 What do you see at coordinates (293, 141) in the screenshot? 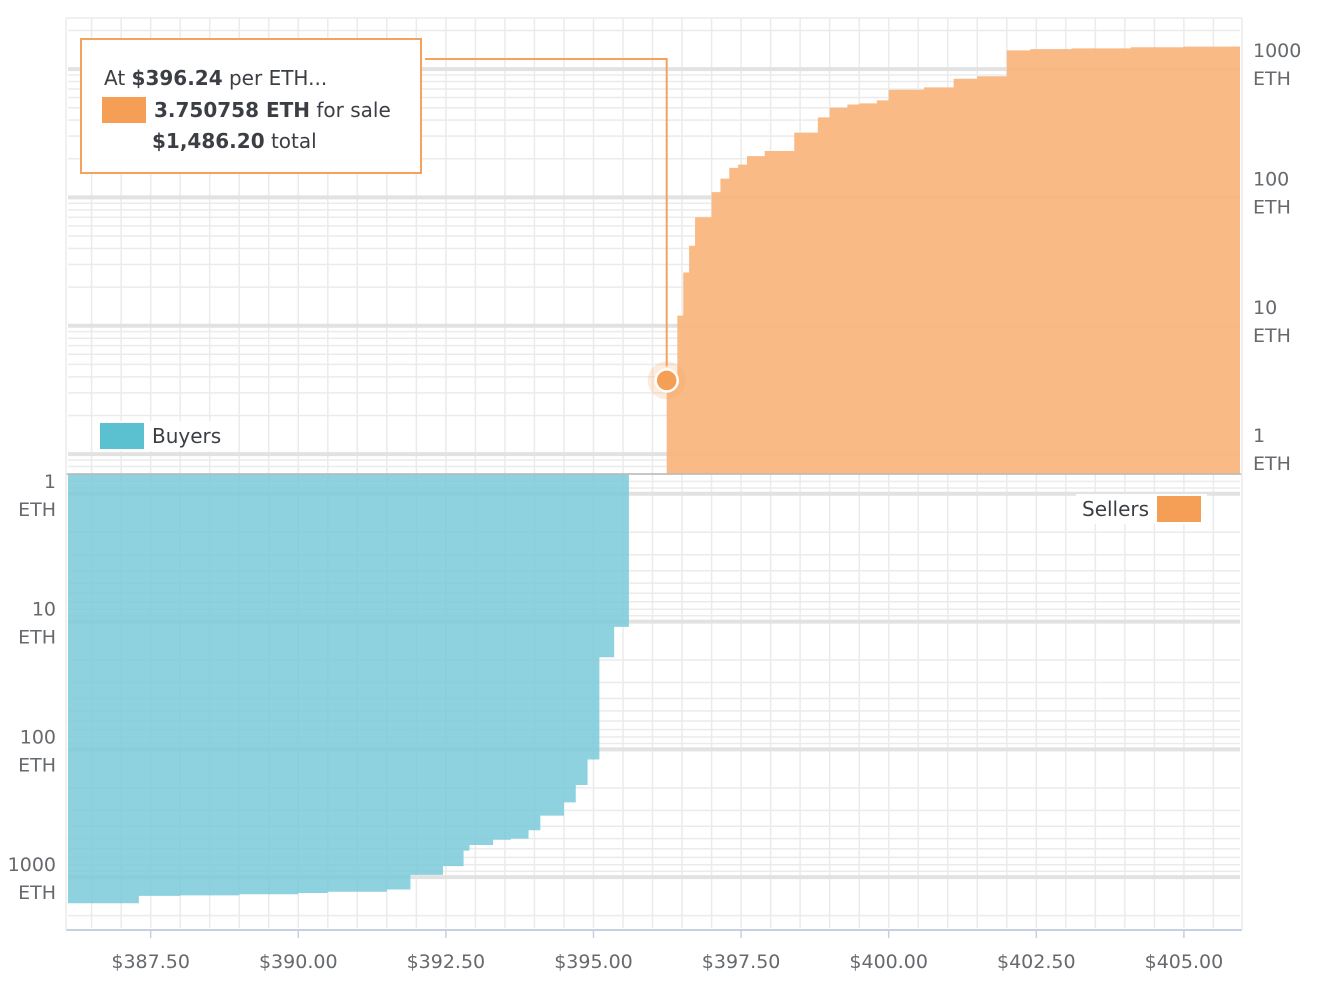
I see `tooltip-total-suffix: total` at bounding box center [293, 141].